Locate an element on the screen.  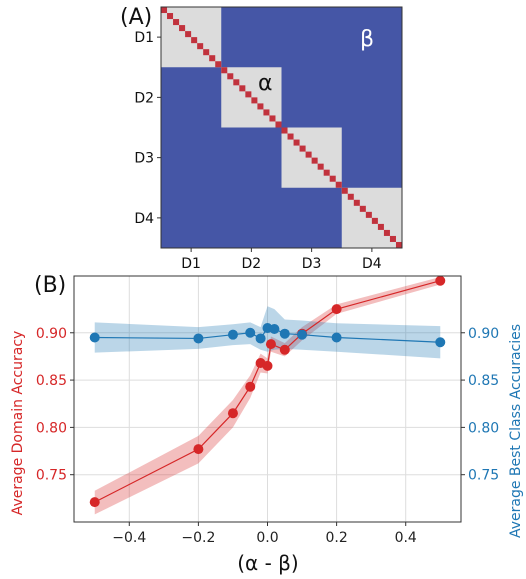
left-tick-label: 0.75 is located at coordinates (51, 476).